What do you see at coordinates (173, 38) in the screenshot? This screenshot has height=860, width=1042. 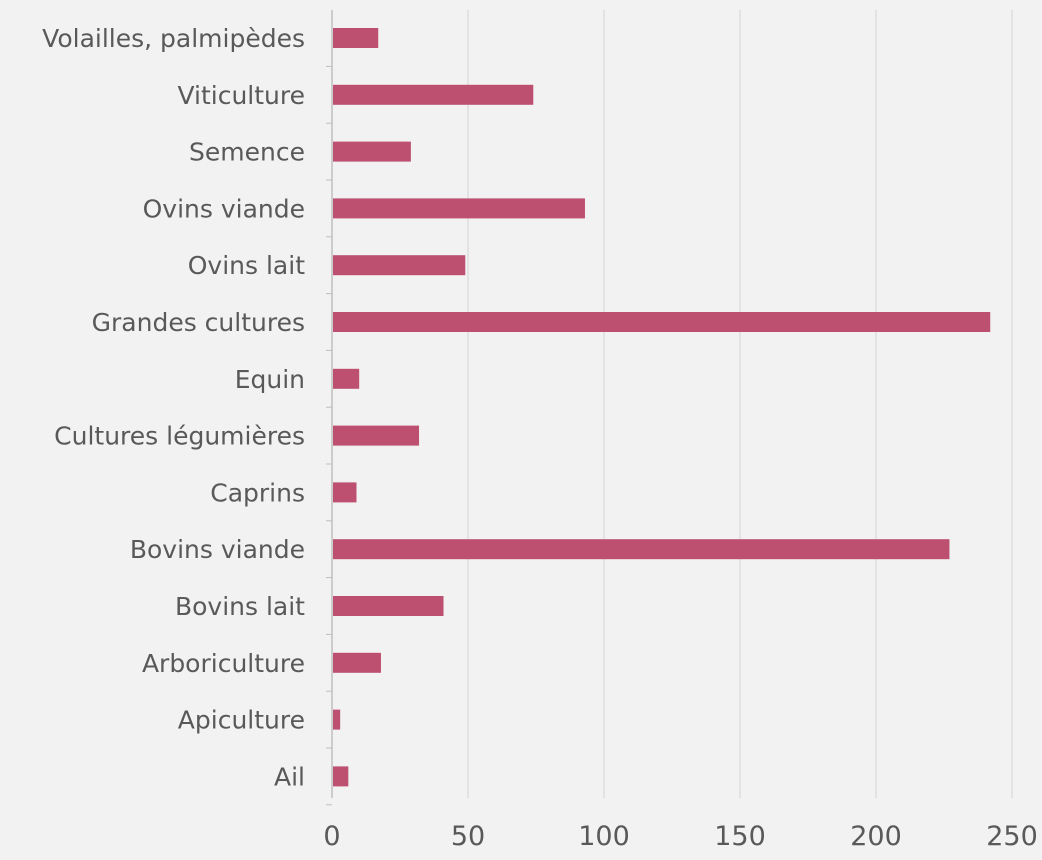 I see `category-label: Volailles, palmipèdes` at bounding box center [173, 38].